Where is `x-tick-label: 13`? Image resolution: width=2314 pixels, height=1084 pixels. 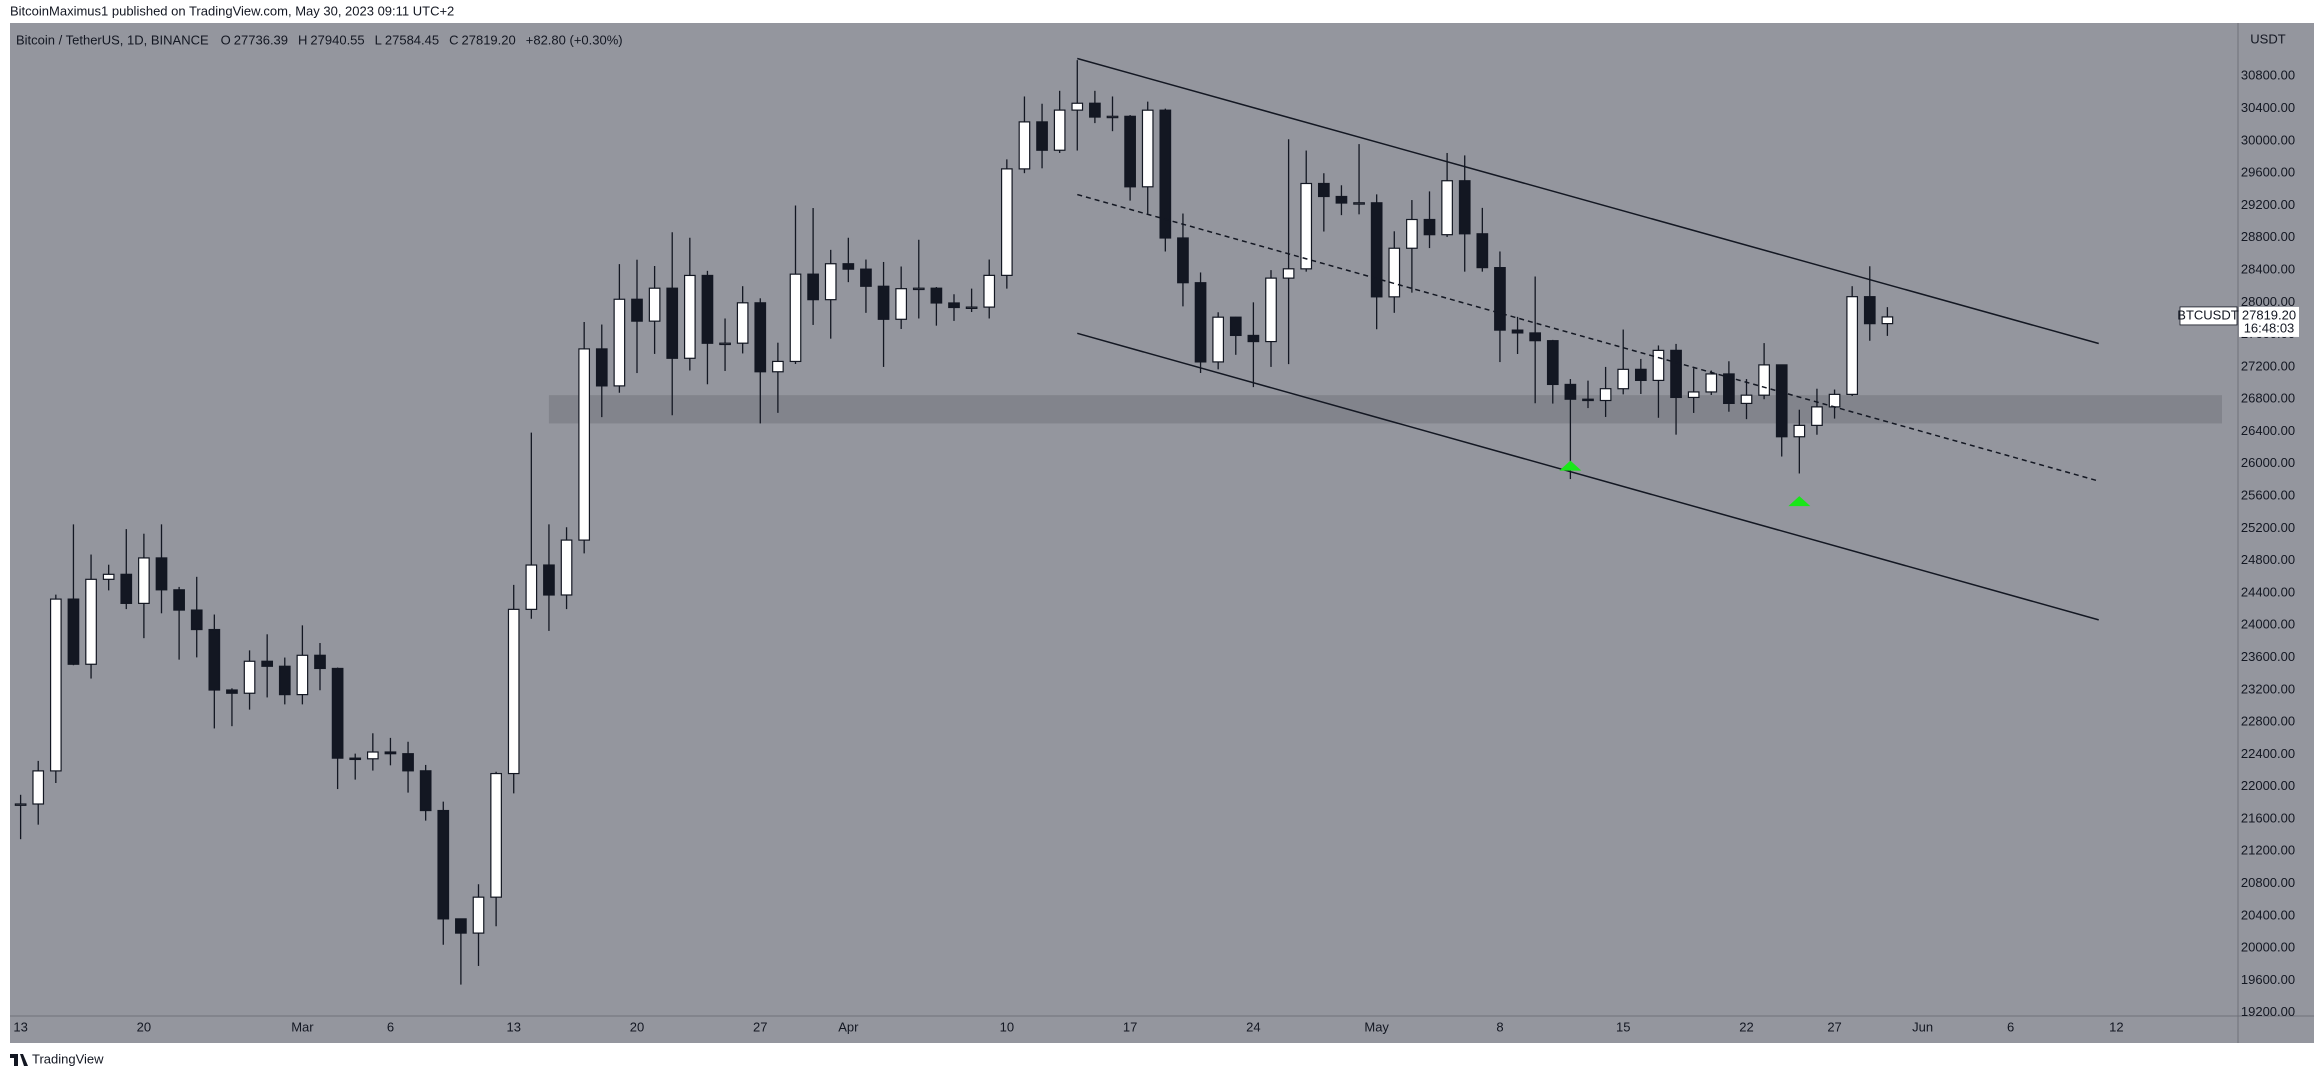 x-tick-label: 13 is located at coordinates (20, 1026).